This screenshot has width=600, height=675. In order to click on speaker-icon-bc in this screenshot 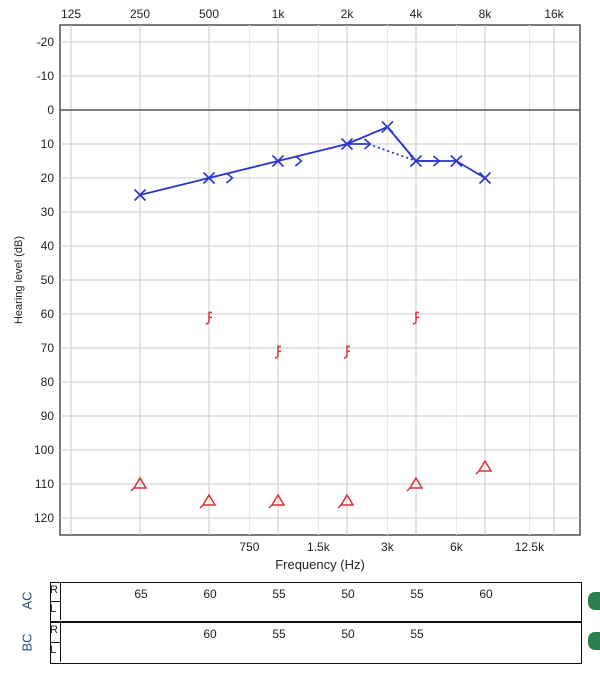, I will do `click(594, 641)`.